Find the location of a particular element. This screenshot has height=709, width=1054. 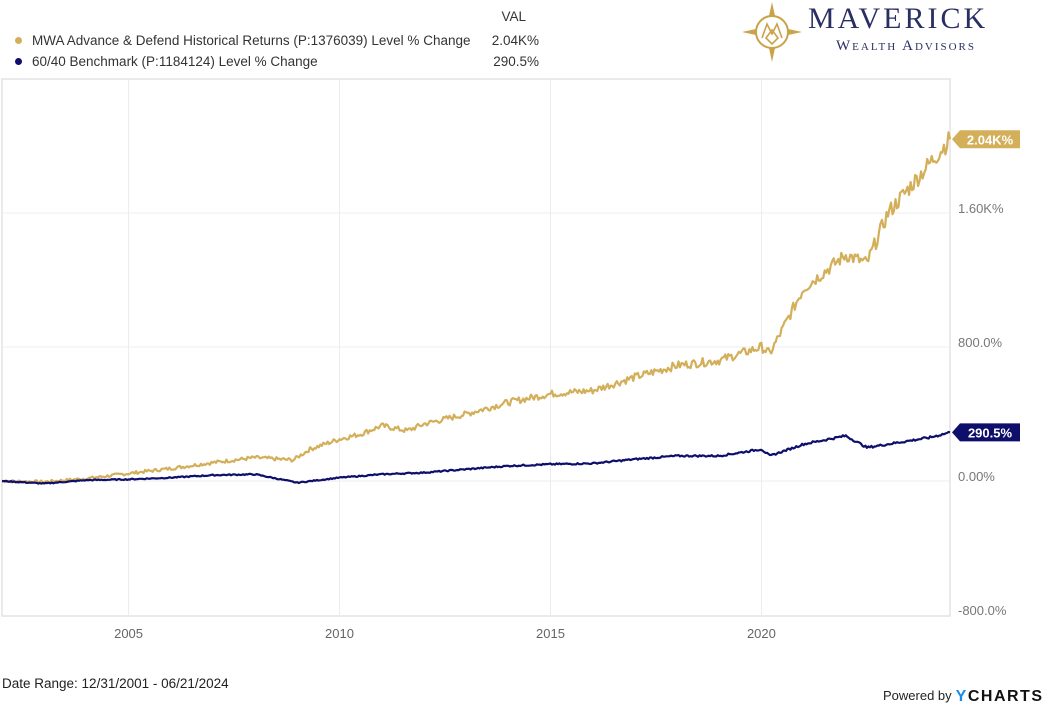

y-tick-label: -800.0% is located at coordinates (982, 610).